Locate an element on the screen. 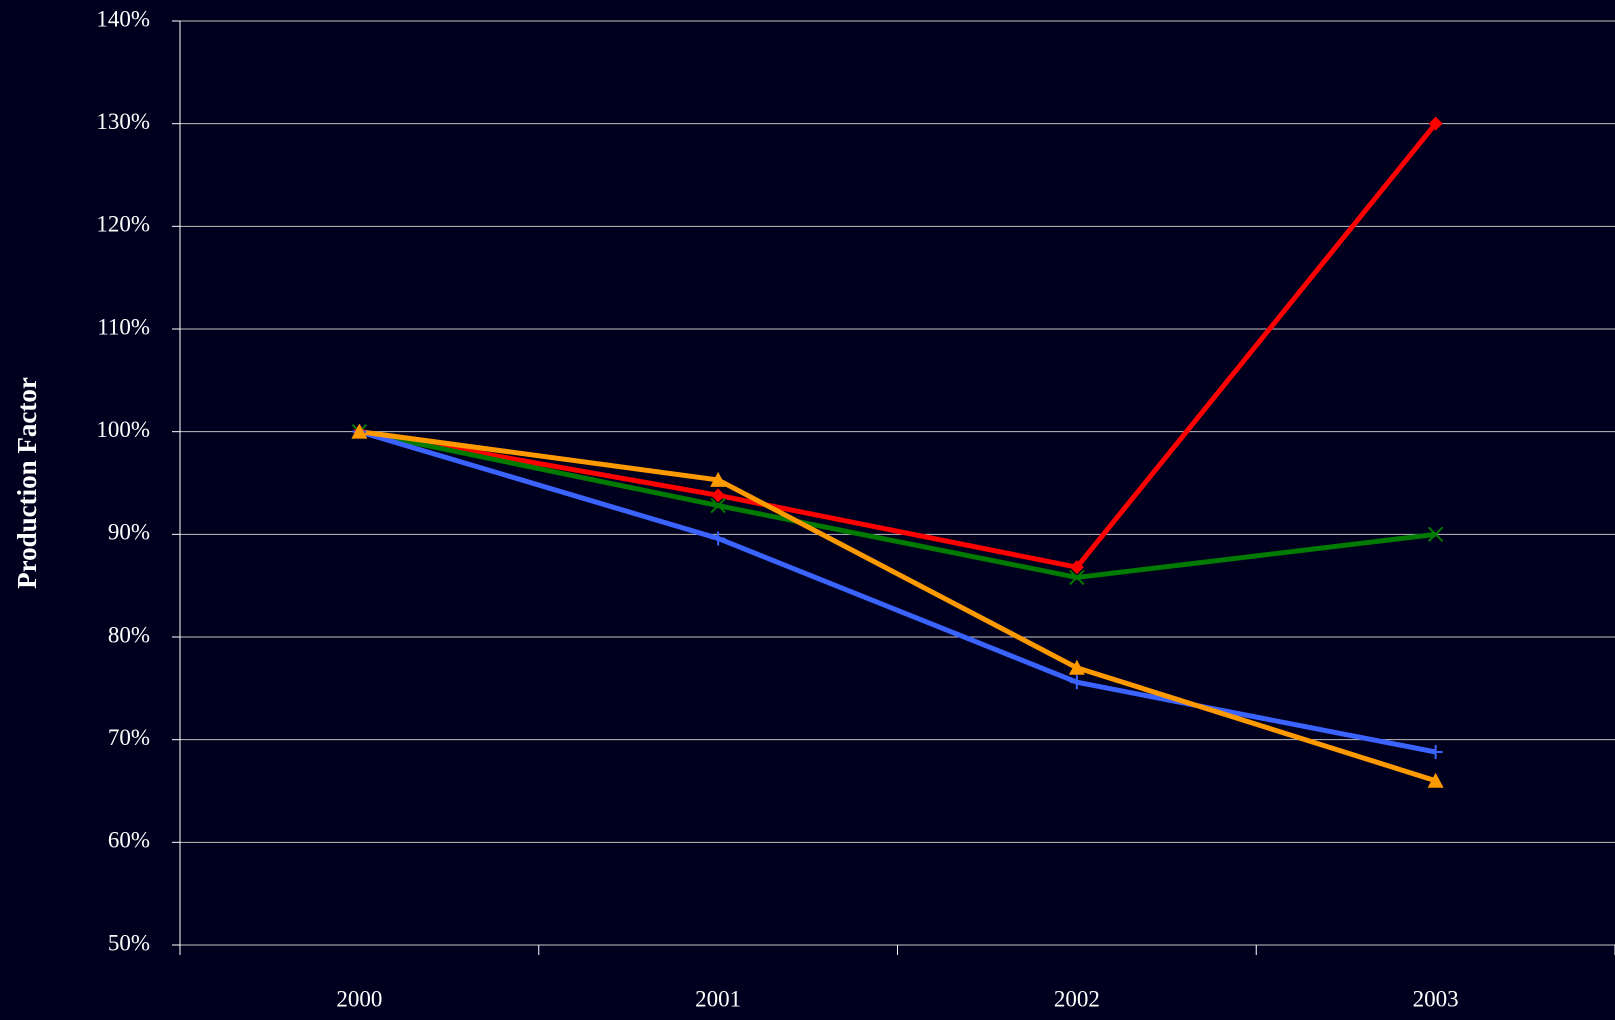 This screenshot has width=1615, height=1020. series-line is located at coordinates (897, 504).